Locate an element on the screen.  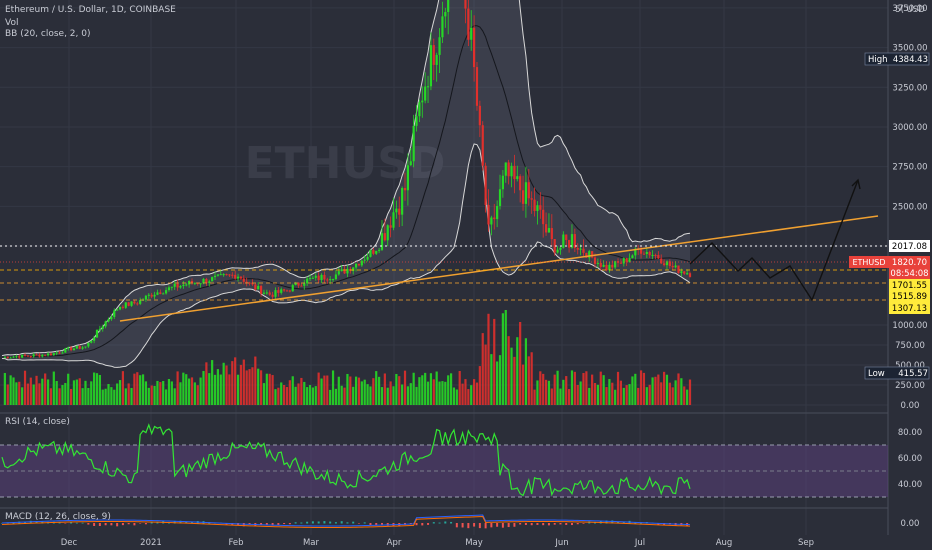
last-price-label: 1820.70 is located at coordinates (909, 263).